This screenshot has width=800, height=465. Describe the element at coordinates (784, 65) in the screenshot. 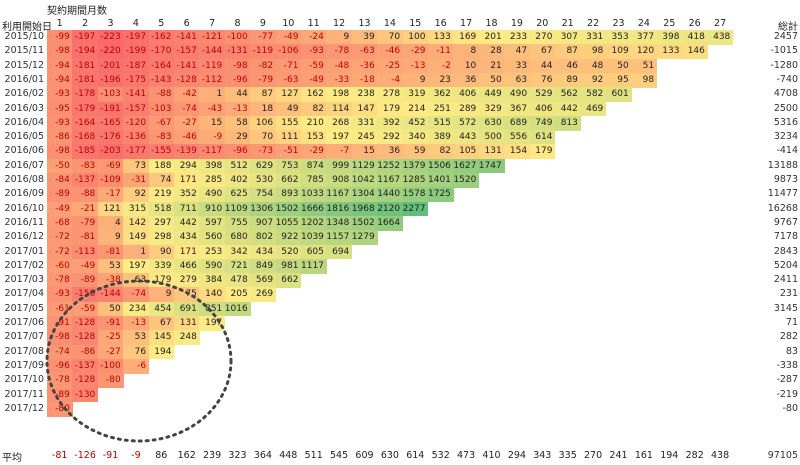

I see `row-total: -1280` at that location.